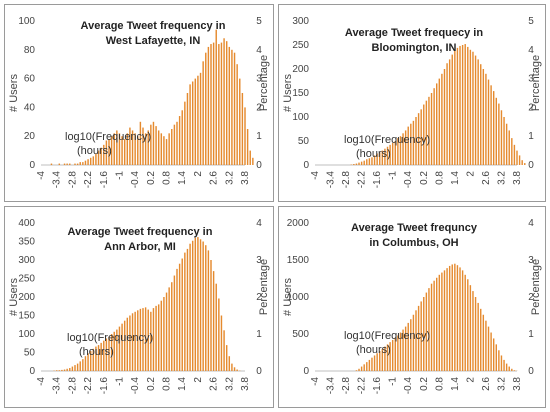 The image size is (550, 412). Describe the element at coordinates (393, 175) in the screenshot. I see `x-tick-label: -1` at that location.